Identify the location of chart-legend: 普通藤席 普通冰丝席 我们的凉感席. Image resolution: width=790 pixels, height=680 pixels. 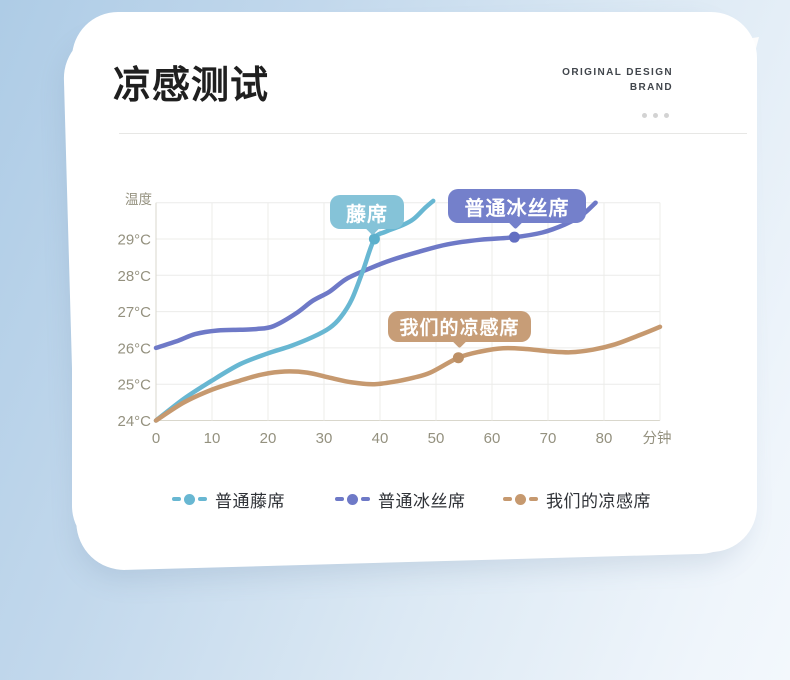
(395, 499).